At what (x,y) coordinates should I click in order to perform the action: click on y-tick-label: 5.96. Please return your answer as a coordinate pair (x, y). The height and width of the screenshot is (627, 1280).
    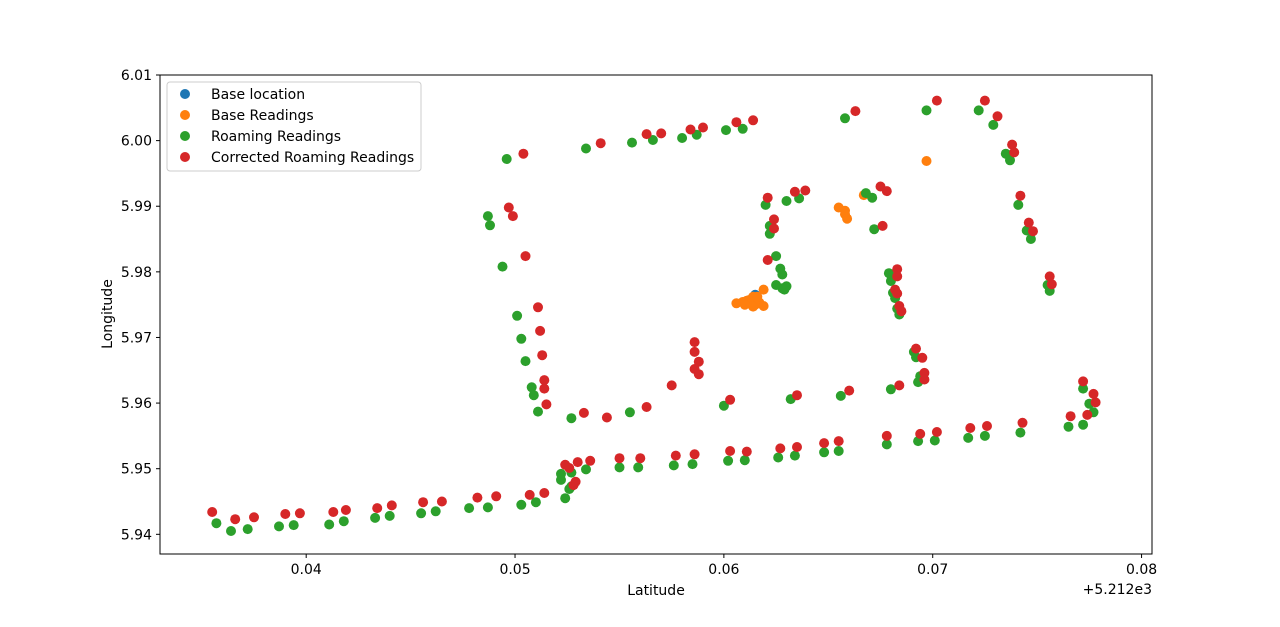
    Looking at the image, I should click on (136, 404).